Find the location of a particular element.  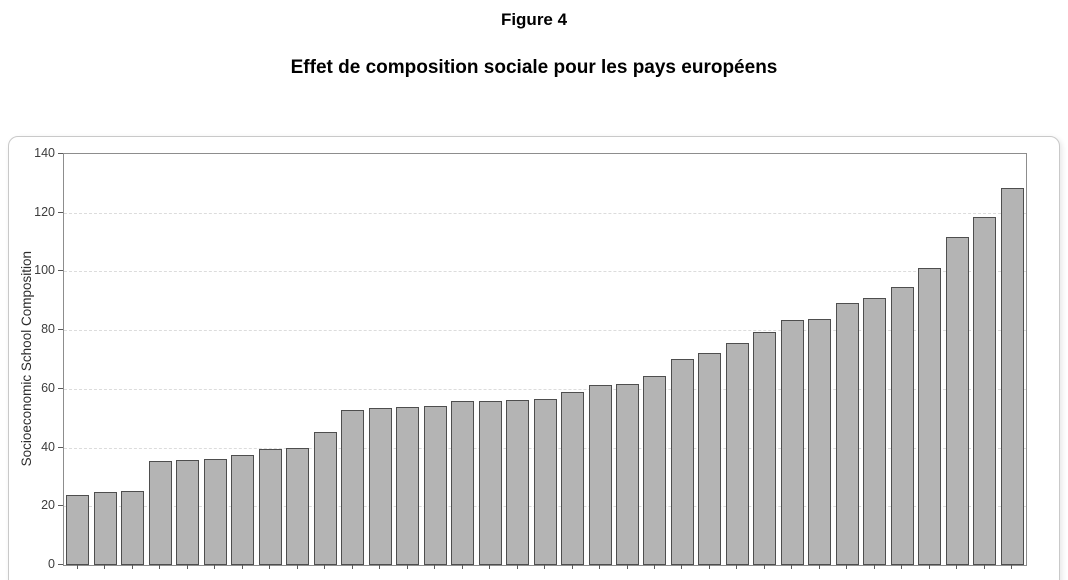

x-tick-label-7: a is located at coordinates (242, 578).